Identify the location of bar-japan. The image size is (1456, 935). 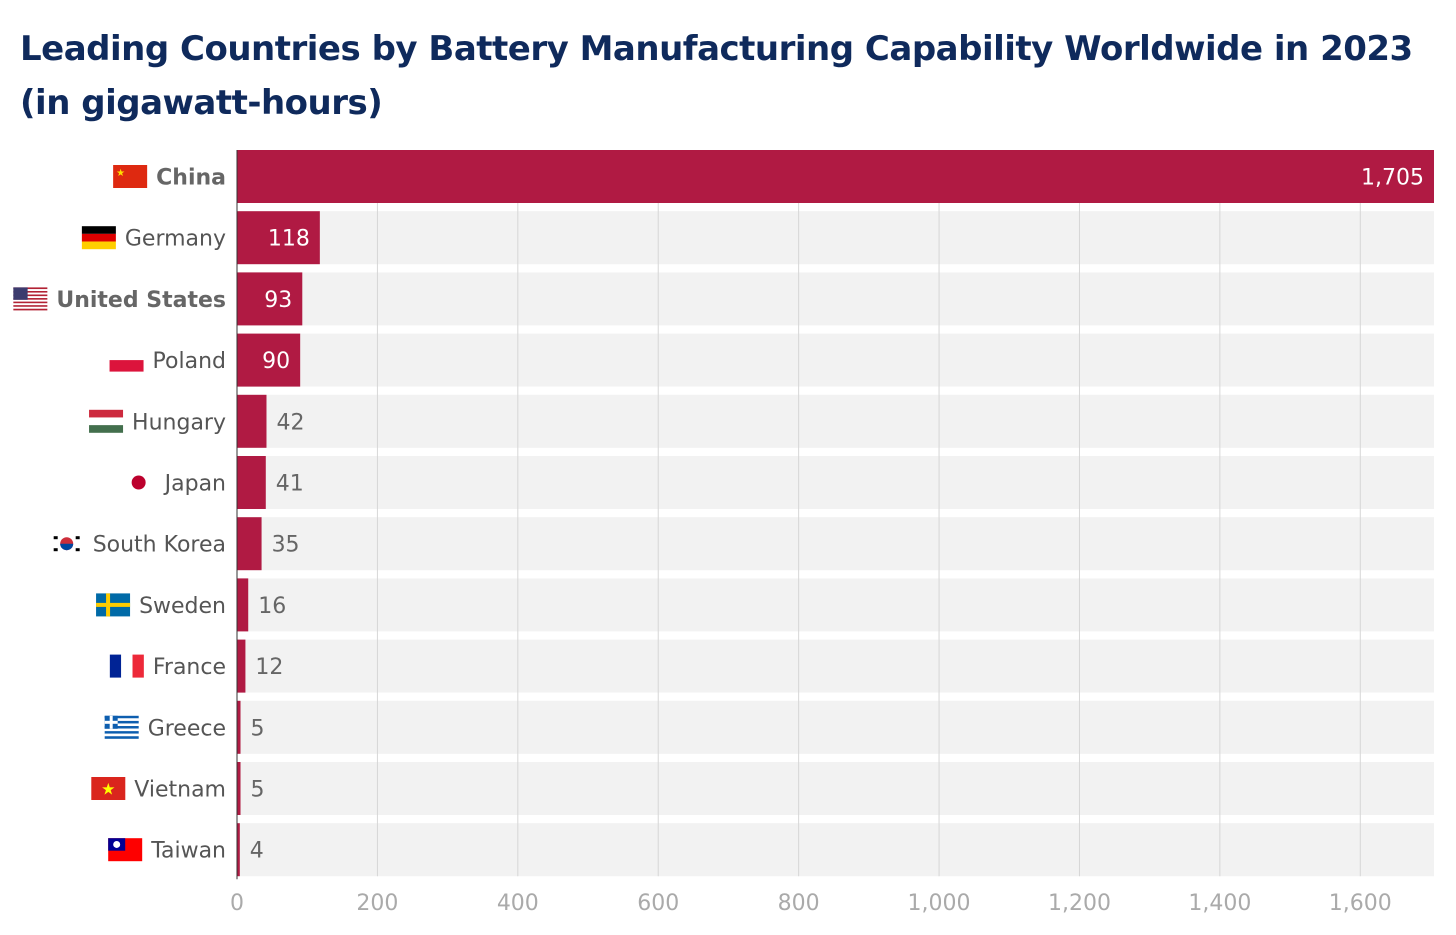
(251, 482).